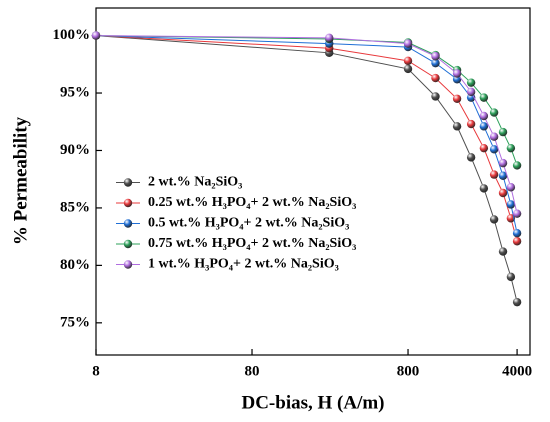 This screenshot has width=550, height=422. What do you see at coordinates (252, 202) in the screenshot?
I see `legend-label: 0.25 wt.% H₃PO₄+ 2 wt.% Na₂SiO₃` at bounding box center [252, 202].